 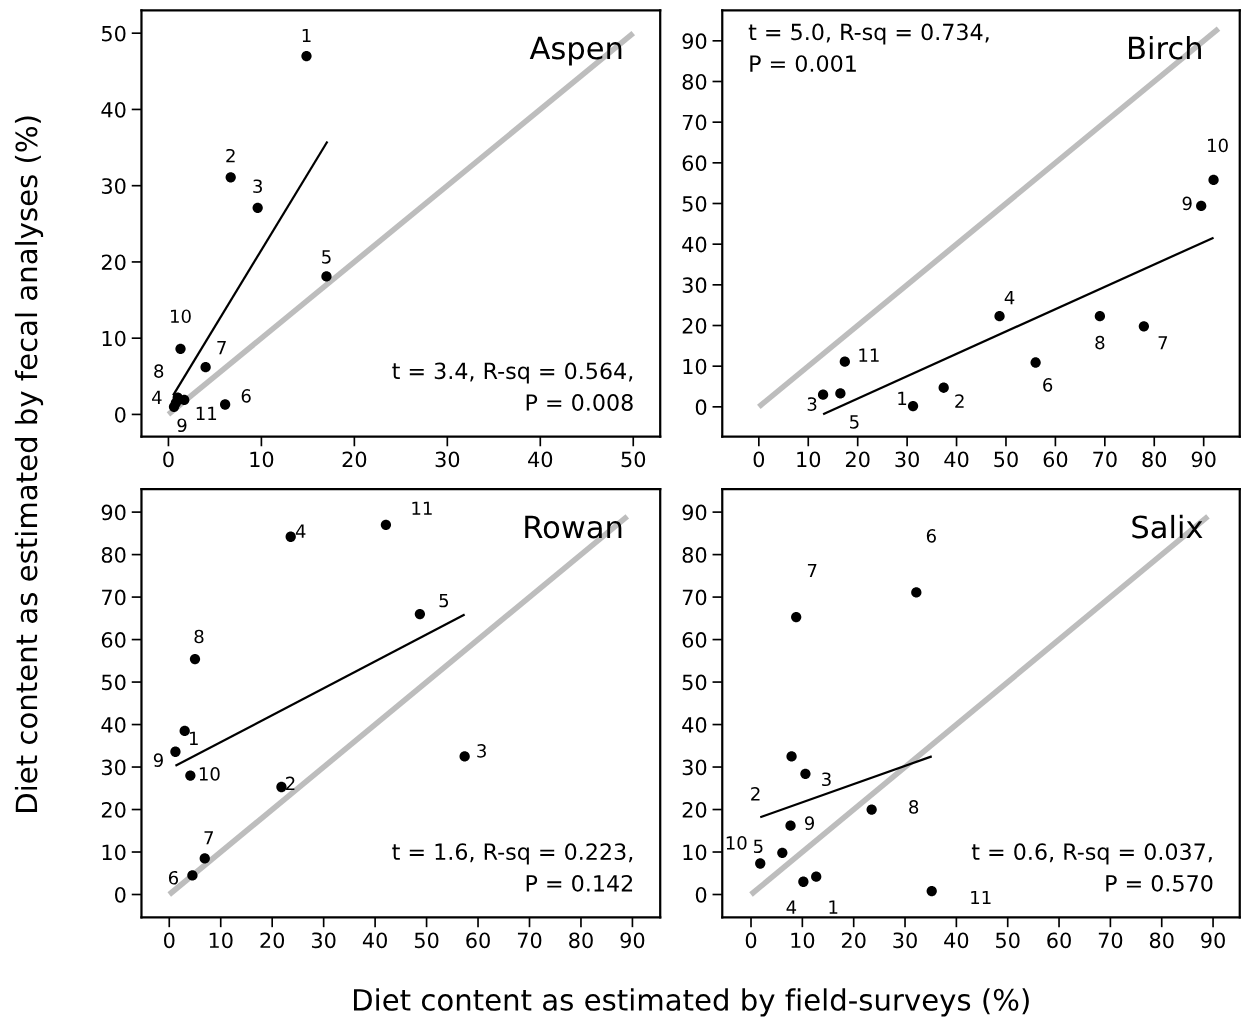 What do you see at coordinates (694, 122) in the screenshot?
I see `y-tick-label: 70` at bounding box center [694, 122].